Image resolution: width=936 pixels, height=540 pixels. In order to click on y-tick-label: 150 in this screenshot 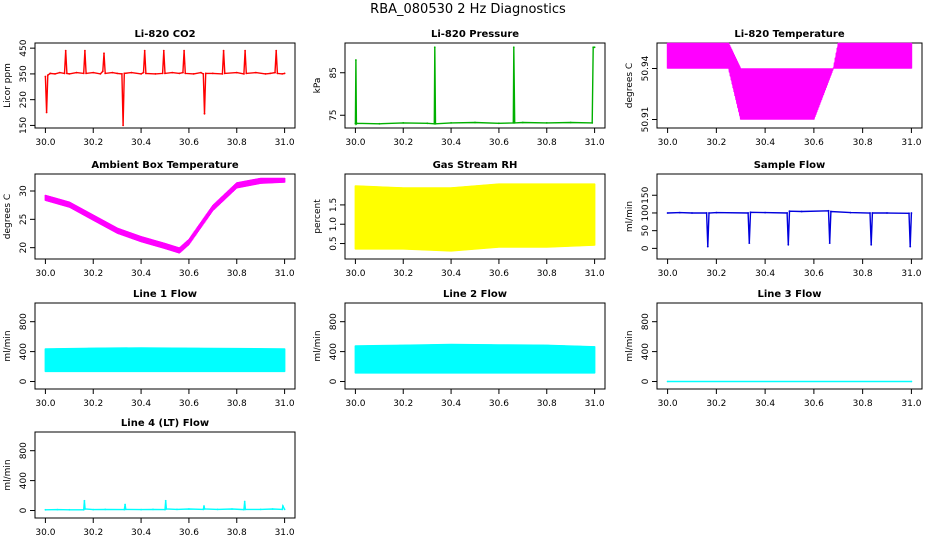, I will do `click(24, 125)`.